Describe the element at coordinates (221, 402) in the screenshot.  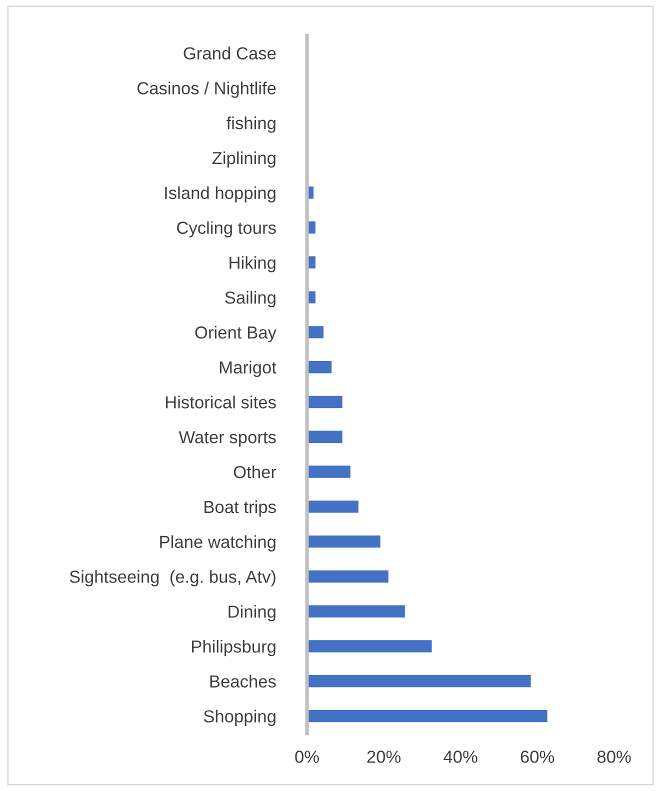
I see `y-tick-label: Historical sites` at that location.